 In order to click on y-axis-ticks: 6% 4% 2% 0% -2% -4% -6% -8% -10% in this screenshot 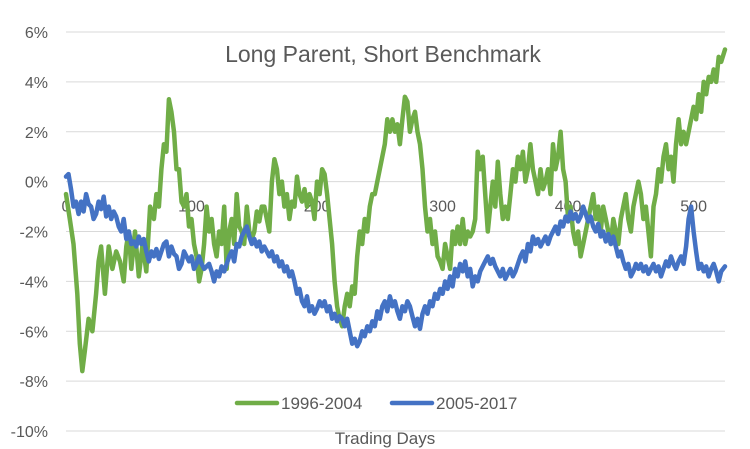, I will do `click(29, 233)`.